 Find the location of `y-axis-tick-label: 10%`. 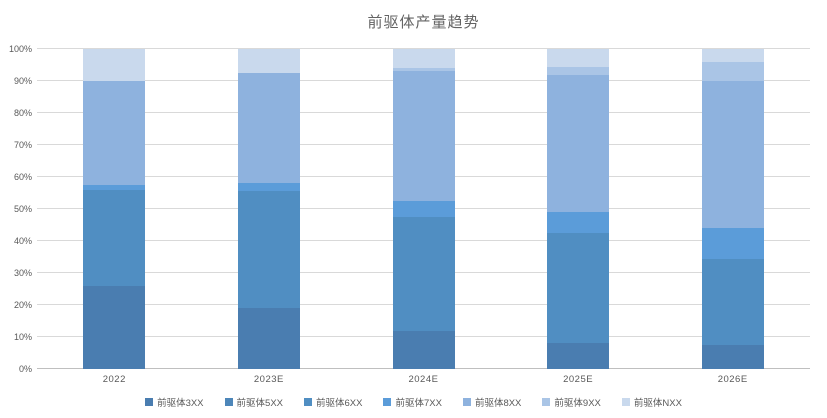

y-axis-tick-label: 10% is located at coordinates (22, 337).